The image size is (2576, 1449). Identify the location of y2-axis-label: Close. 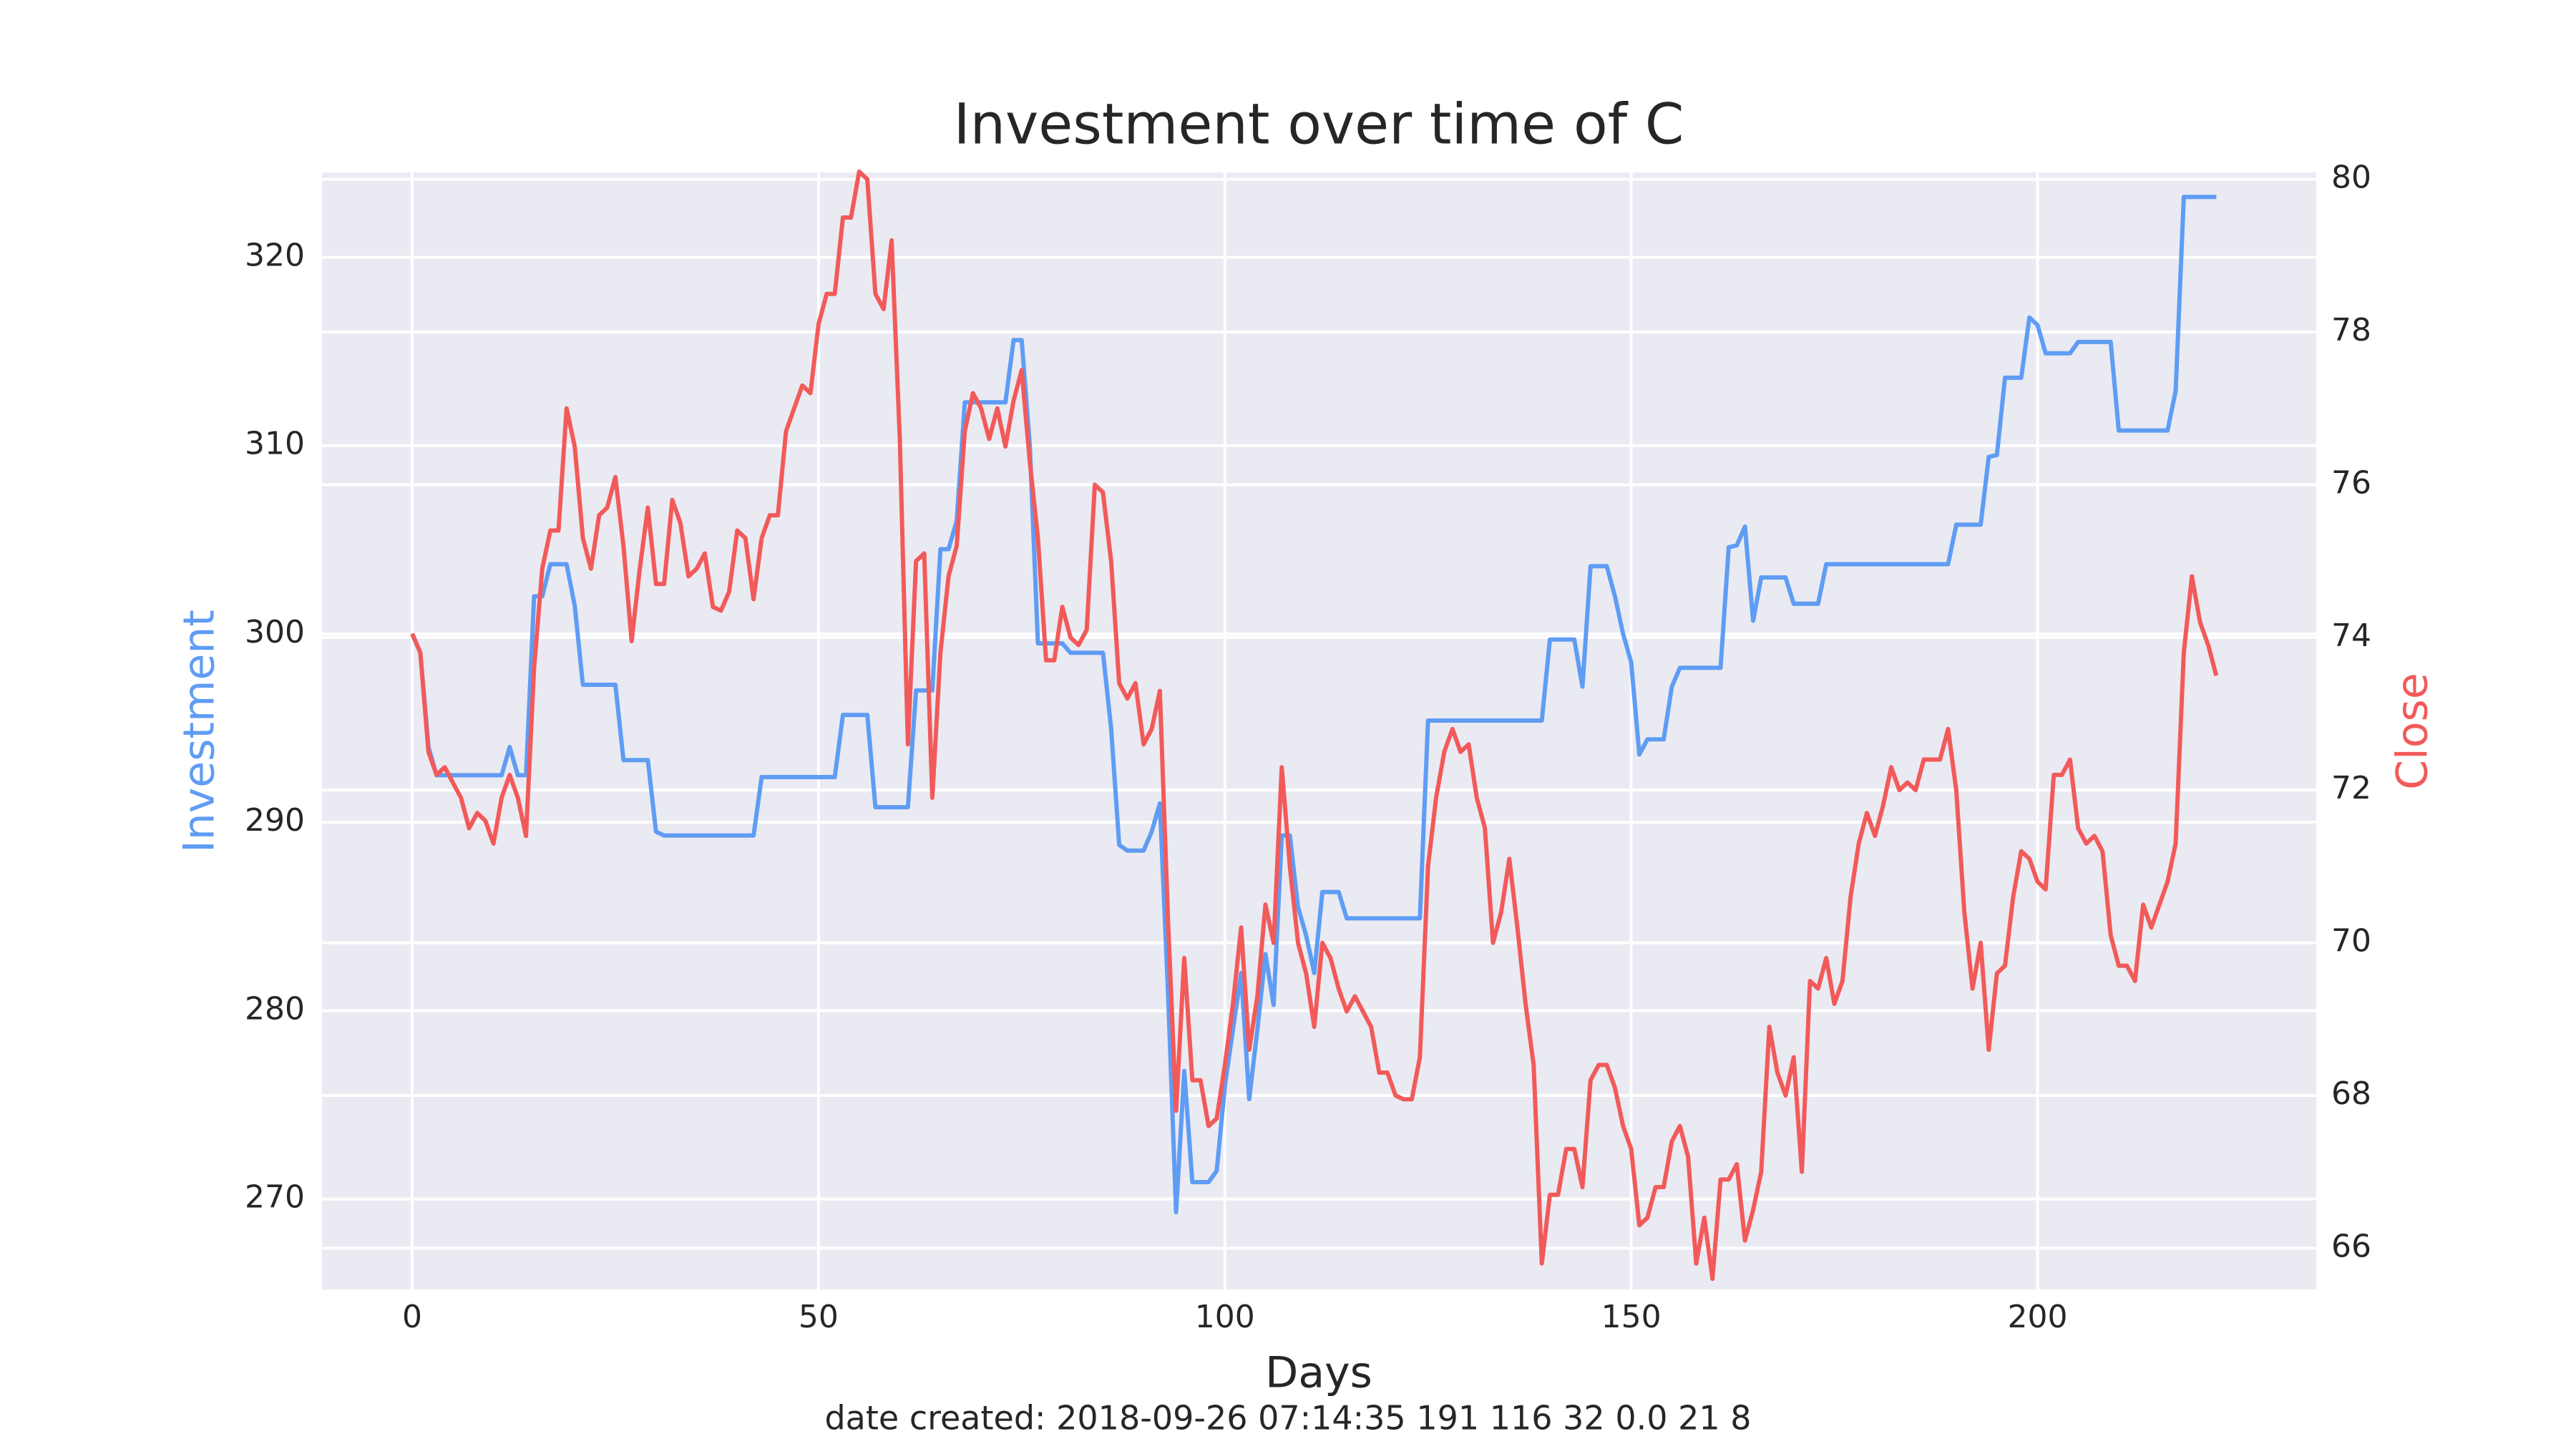
(2413, 731).